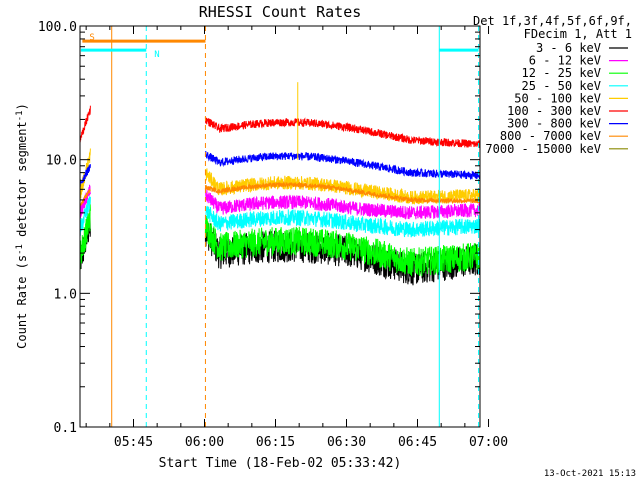 The height and width of the screenshot is (480, 640). What do you see at coordinates (543, 149) in the screenshot?
I see `legend-entry-label: 7000 - 15000 keV` at bounding box center [543, 149].